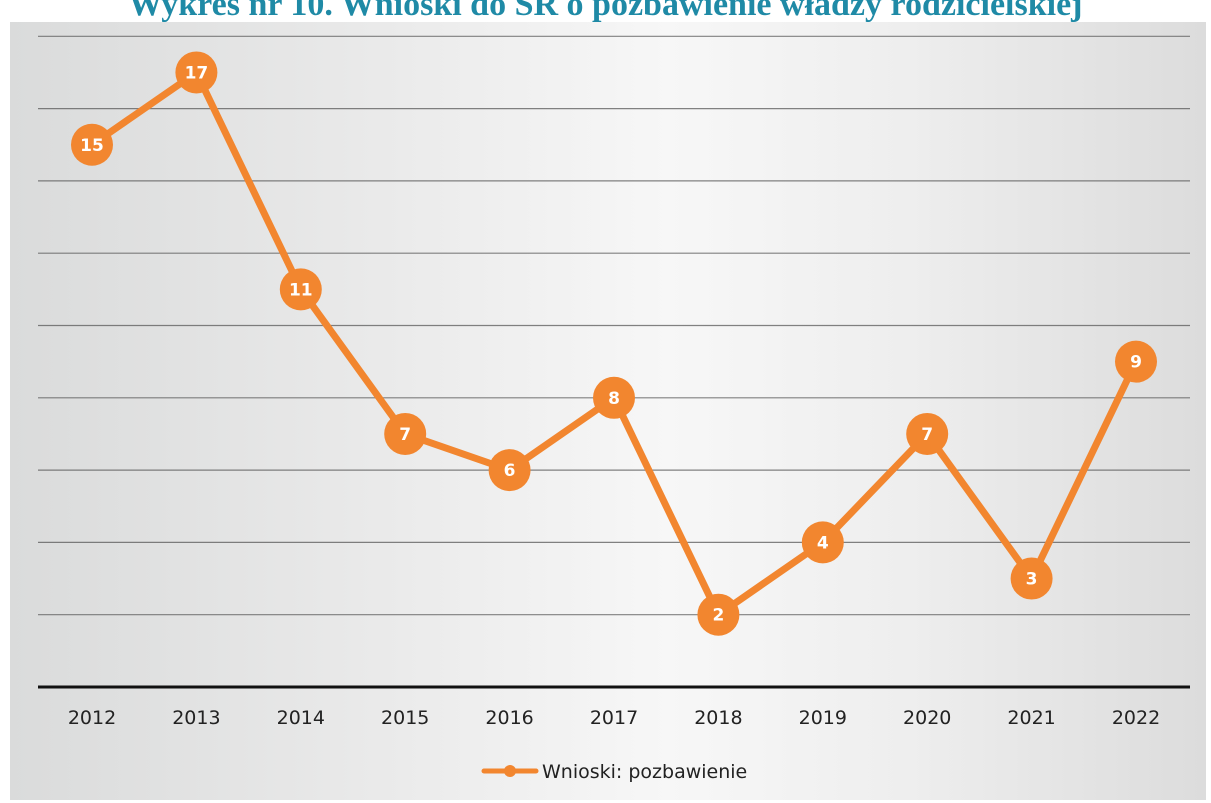 The image size is (1211, 803). Describe the element at coordinates (196, 718) in the screenshot. I see `x-tick-label: 2013` at that location.